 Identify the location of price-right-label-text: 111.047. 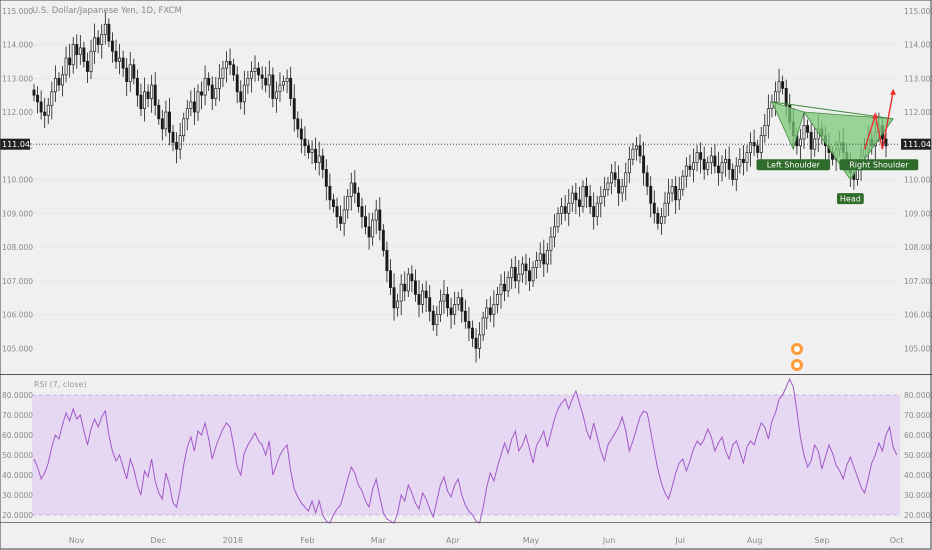
(917, 144).